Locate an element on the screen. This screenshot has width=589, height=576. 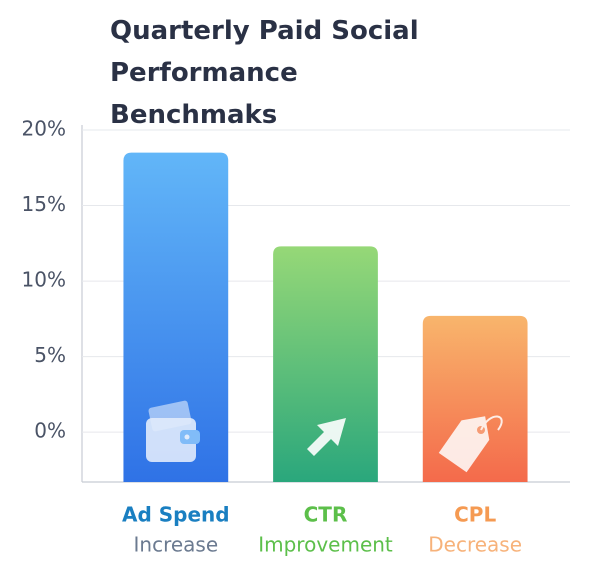
y-tick-label: 5% is located at coordinates (50, 355).